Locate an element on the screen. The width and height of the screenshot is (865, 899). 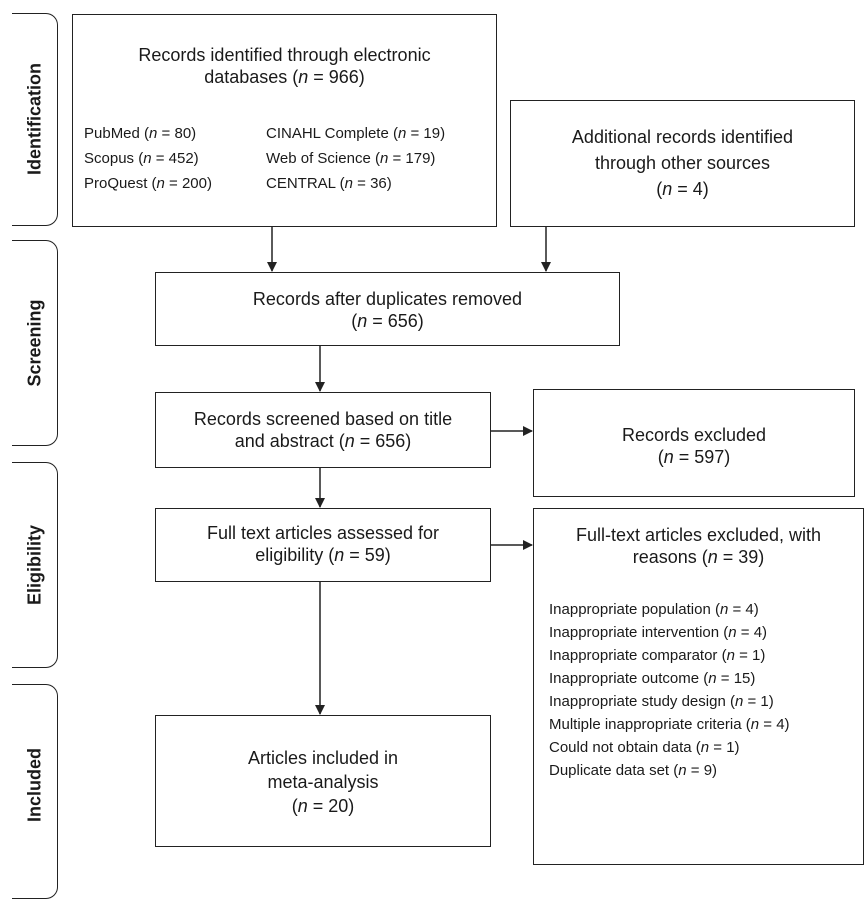
duplicates-removed-box is located at coordinates (387, 309).